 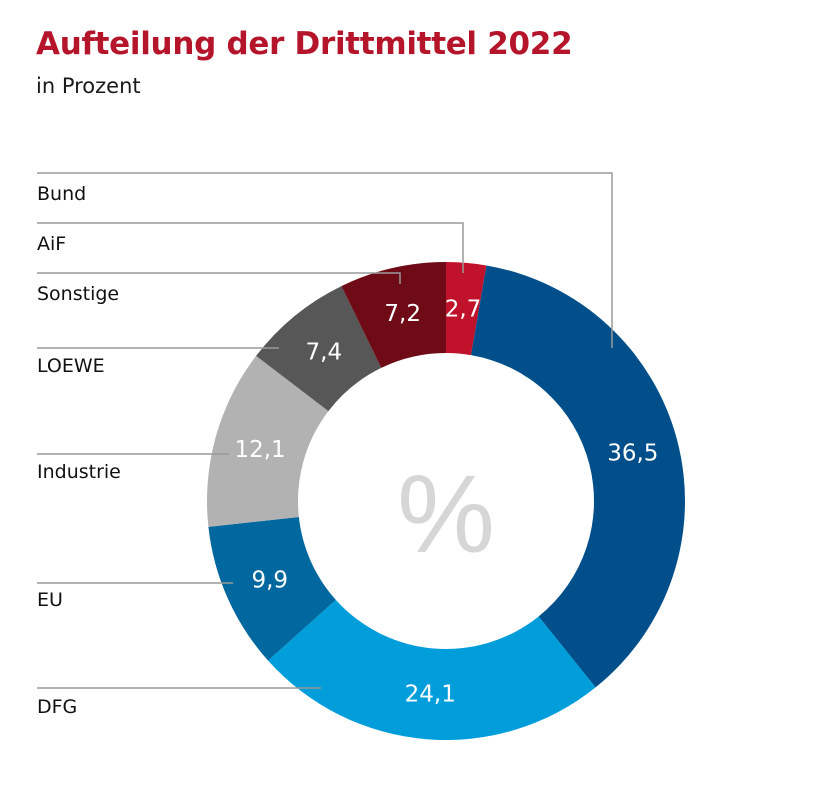 I want to click on value-label-bund: 36,5, so click(x=632, y=454).